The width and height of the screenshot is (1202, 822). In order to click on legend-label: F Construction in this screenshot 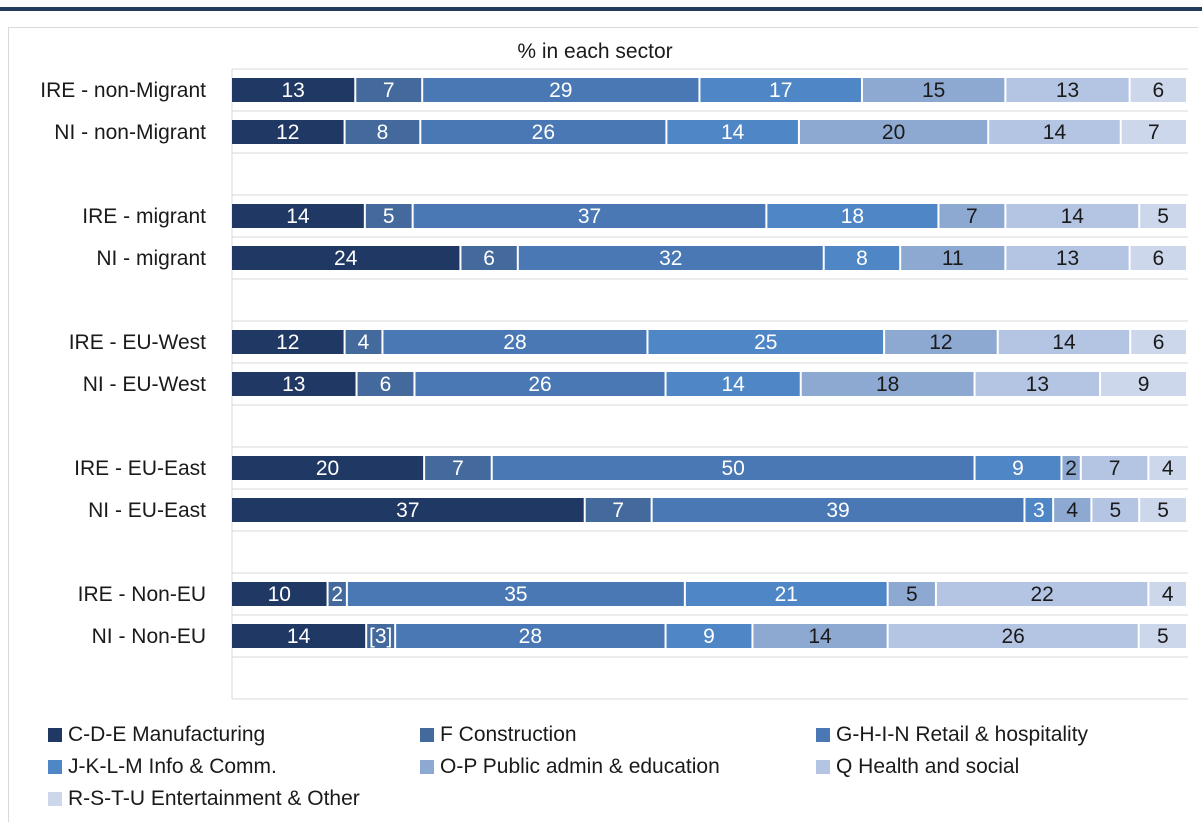, I will do `click(508, 734)`.